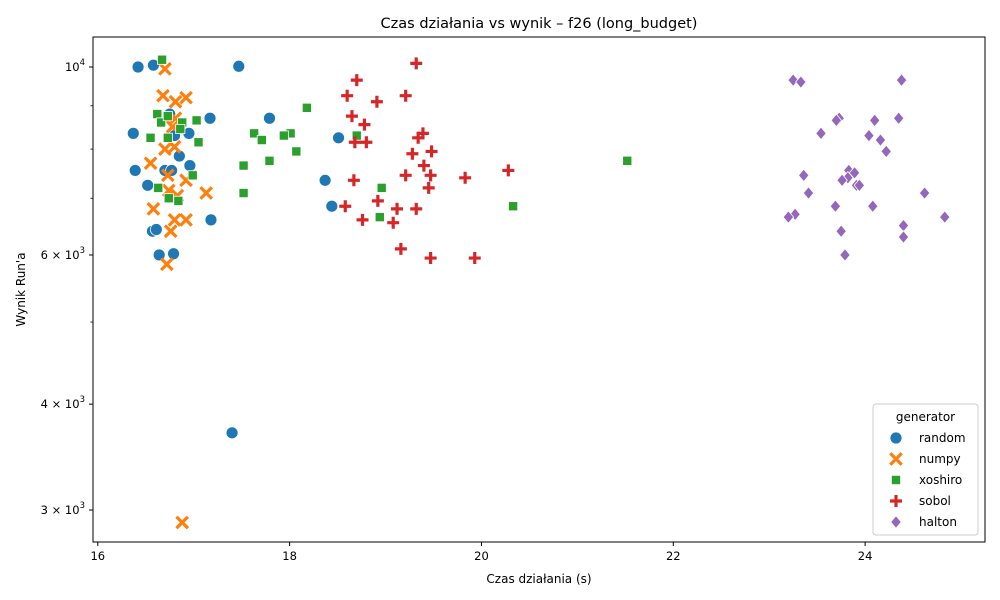  I want to click on x-tick-label: 24, so click(865, 556).